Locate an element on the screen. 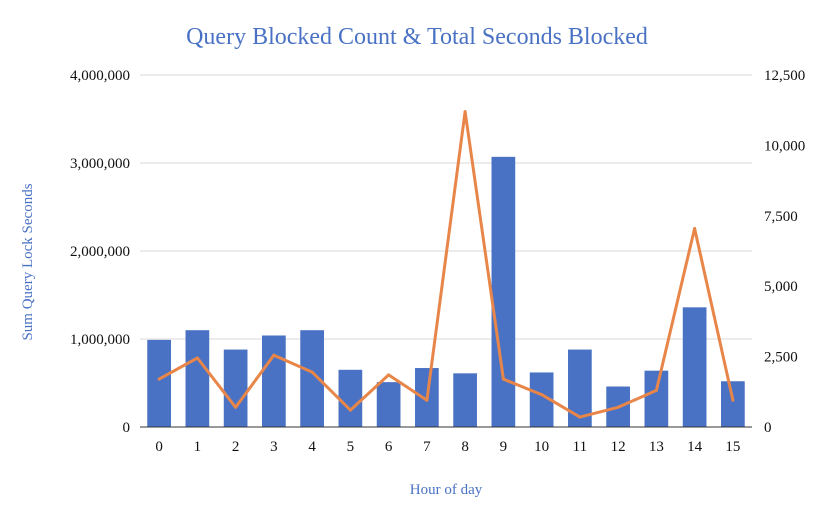 This screenshot has width=836, height=518. y-tick-label: 2,000,000 is located at coordinates (100, 252).